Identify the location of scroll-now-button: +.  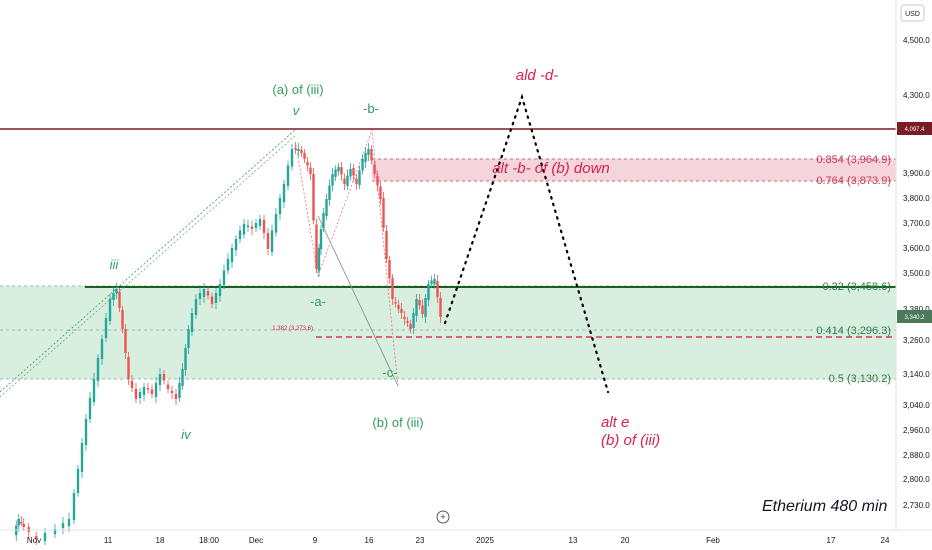
(443, 517).